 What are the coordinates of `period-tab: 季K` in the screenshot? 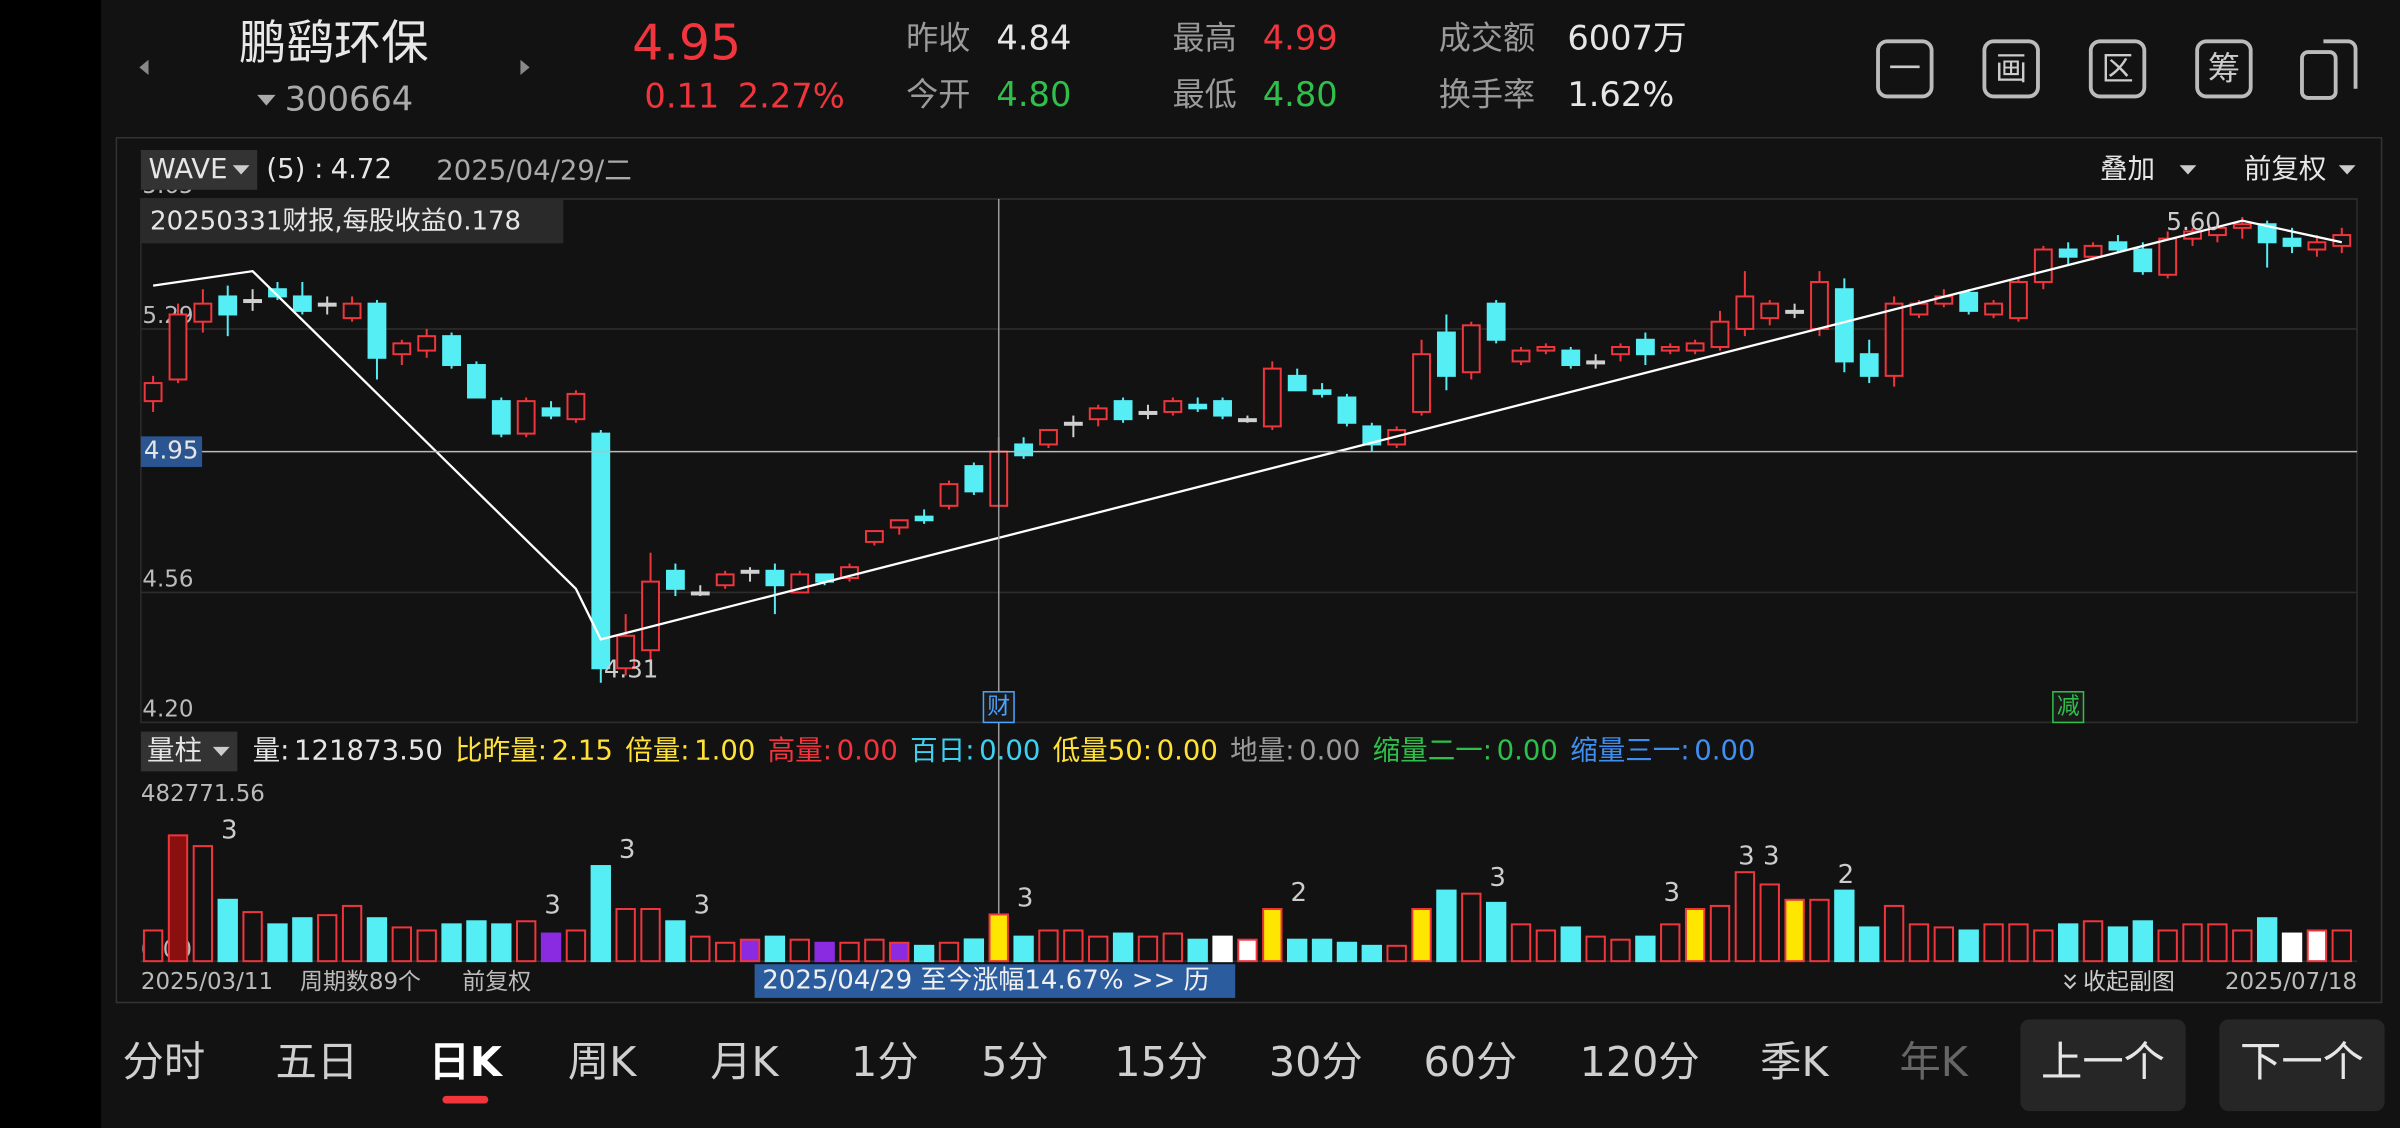 It's located at (1794, 1062).